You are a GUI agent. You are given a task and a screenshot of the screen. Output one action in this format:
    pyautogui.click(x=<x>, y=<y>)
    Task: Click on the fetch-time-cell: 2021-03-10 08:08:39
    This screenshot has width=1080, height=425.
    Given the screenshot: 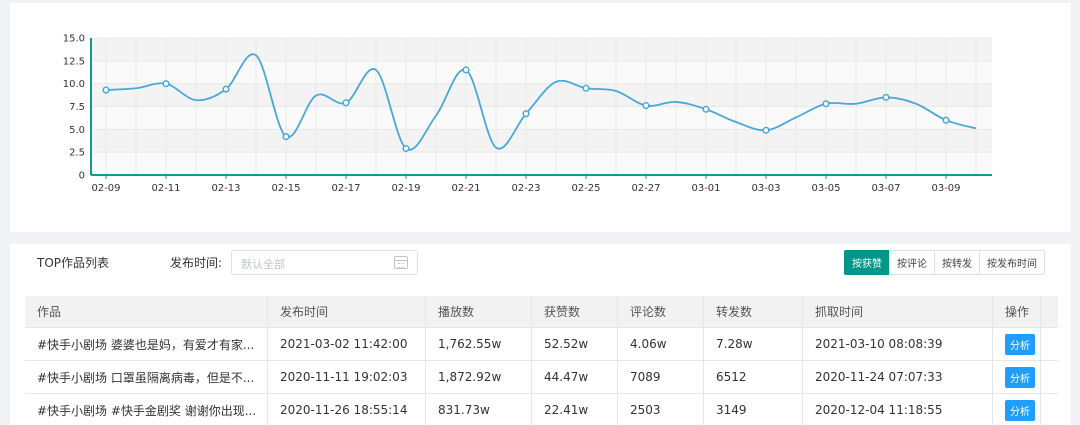 What is the action you would take?
    pyautogui.click(x=898, y=344)
    